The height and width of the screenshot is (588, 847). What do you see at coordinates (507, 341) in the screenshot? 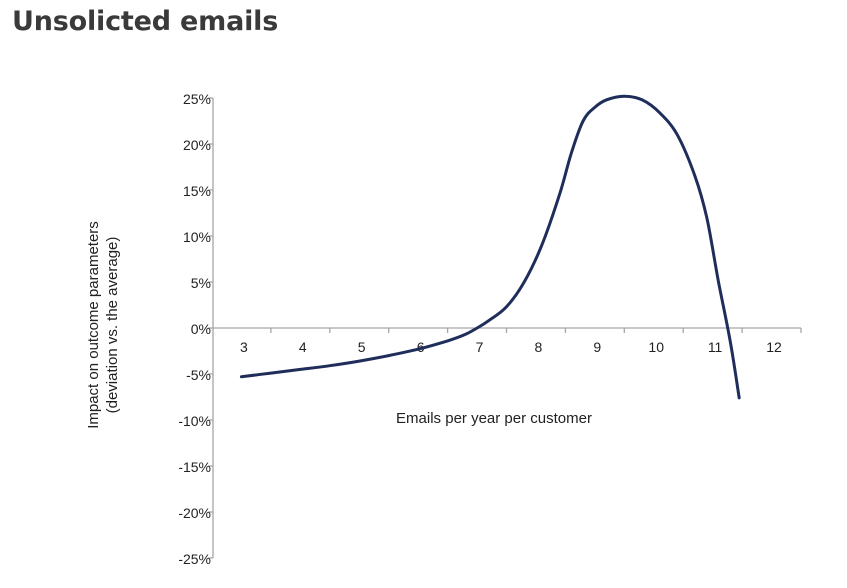
I see `x-axis: 3 4 5 6 7 8 9 10 11 12` at bounding box center [507, 341].